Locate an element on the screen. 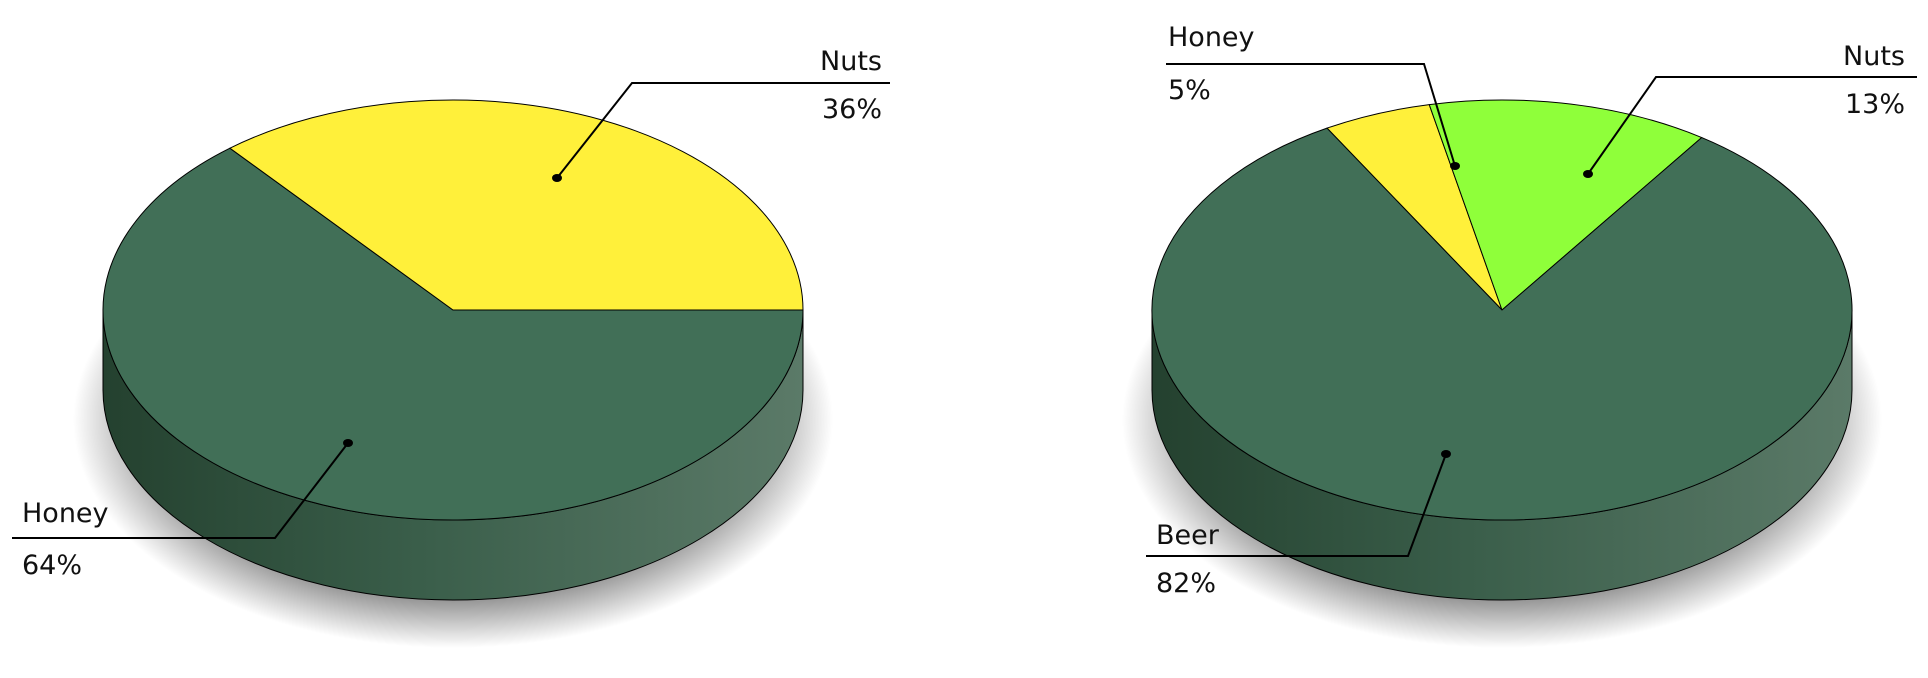 This screenshot has height=678, width=1928. slice-label-nuts: Nuts 36% is located at coordinates (721, 114).